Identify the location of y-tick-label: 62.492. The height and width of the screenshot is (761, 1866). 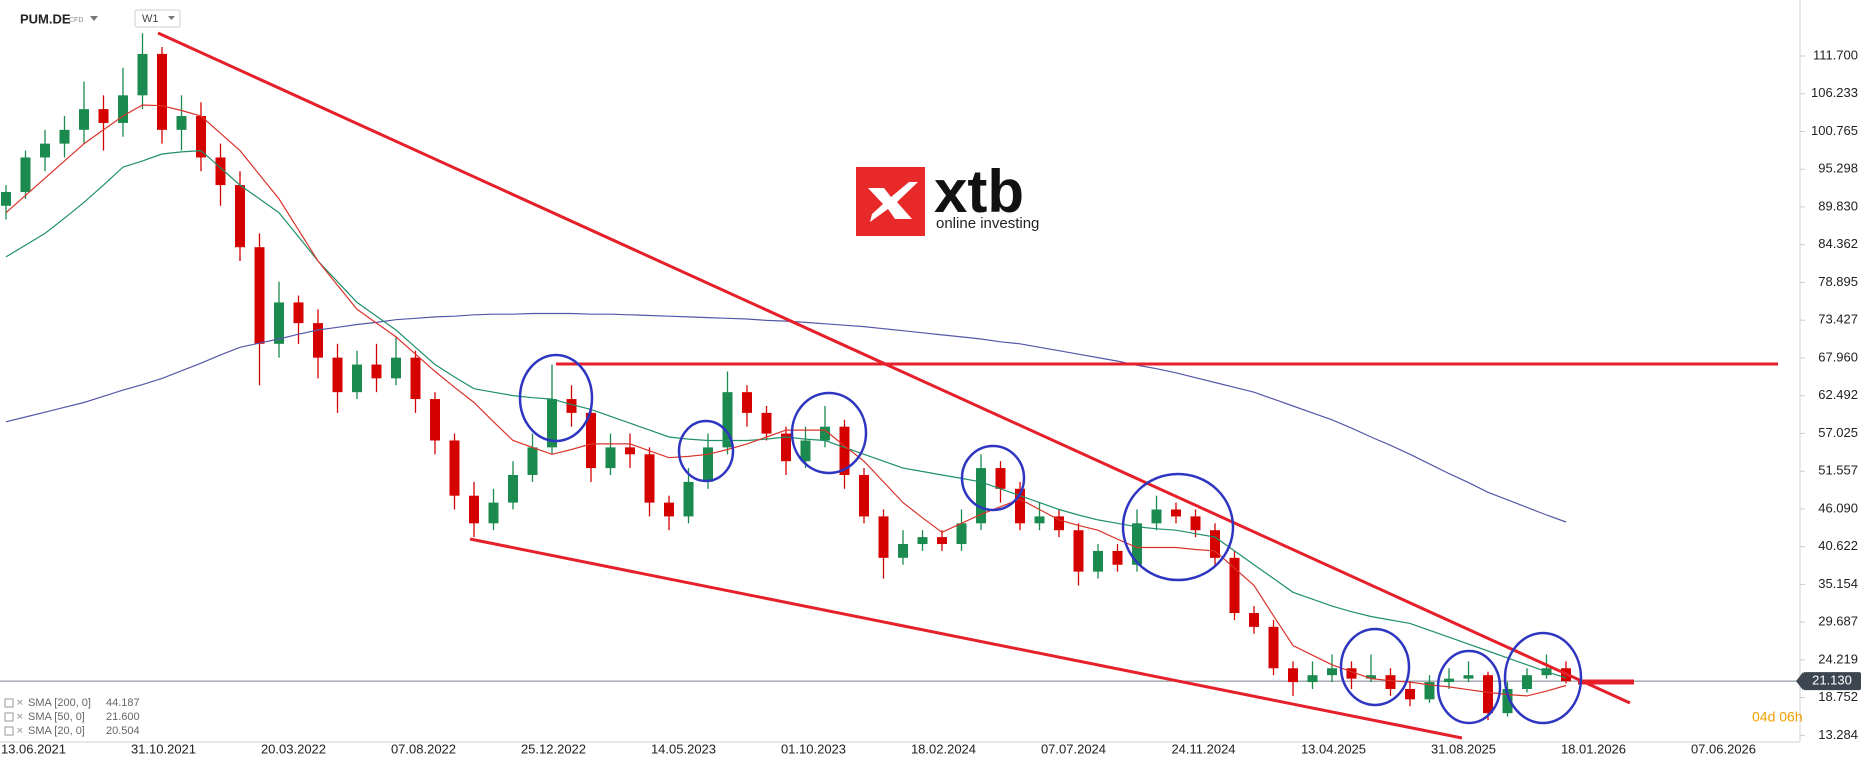
(1838, 394).